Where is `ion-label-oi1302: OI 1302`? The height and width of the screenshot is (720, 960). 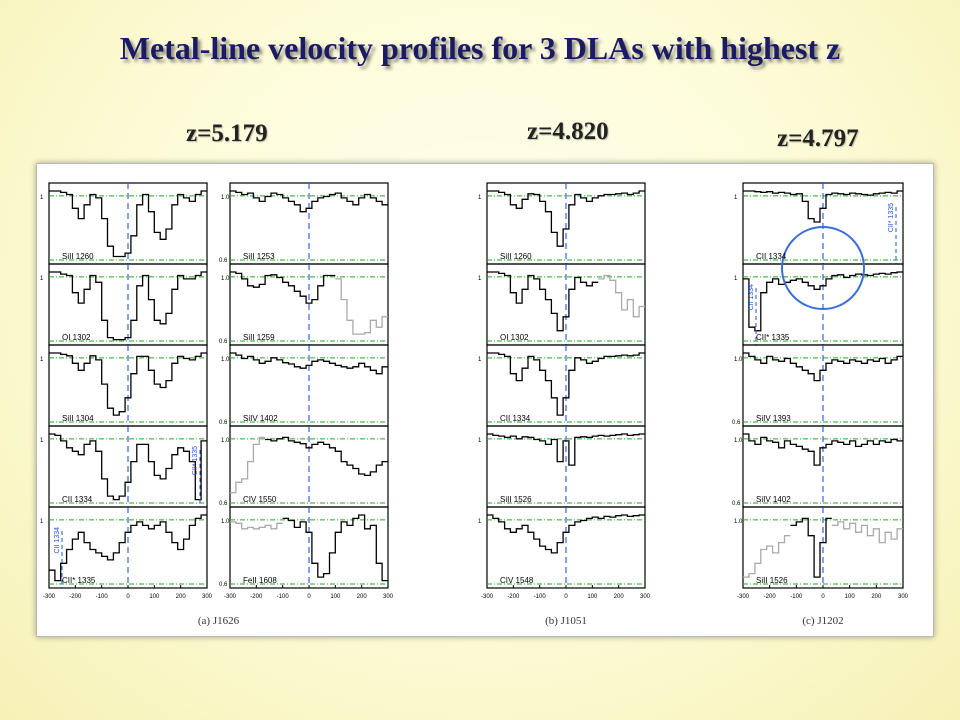
ion-label-oi1302: OI 1302 is located at coordinates (76, 337).